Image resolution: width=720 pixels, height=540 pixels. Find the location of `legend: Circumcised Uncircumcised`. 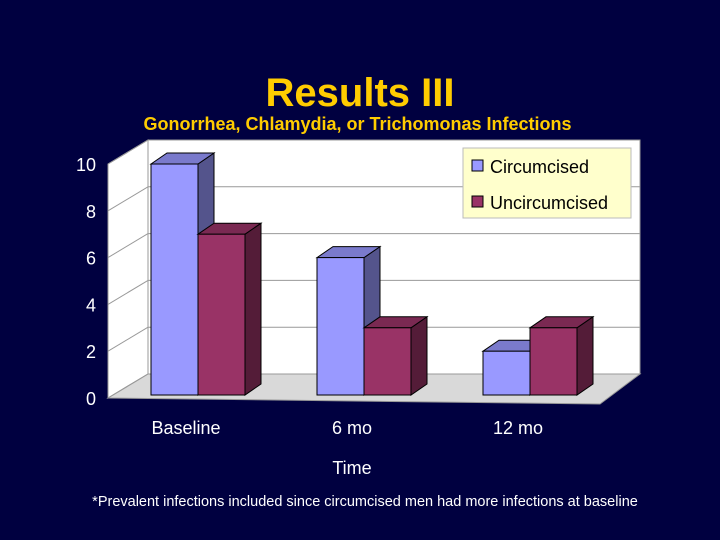

legend: Circumcised Uncircumcised is located at coordinates (547, 183).